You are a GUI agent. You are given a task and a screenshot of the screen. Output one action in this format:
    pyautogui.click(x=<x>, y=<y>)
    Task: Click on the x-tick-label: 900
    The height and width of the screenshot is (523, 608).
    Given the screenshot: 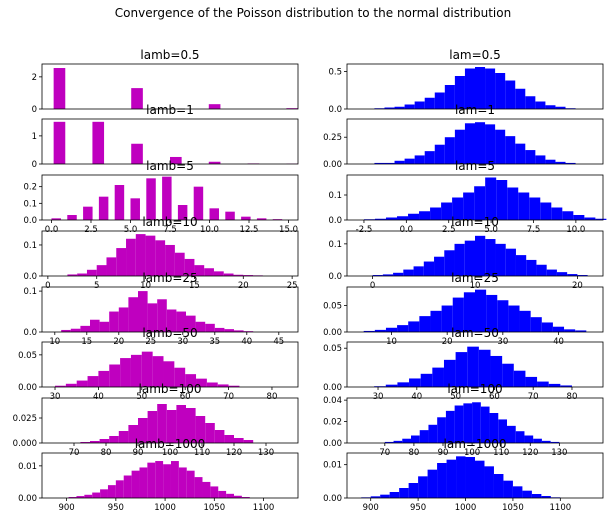 What is the action you would take?
    pyautogui.click(x=66, y=508)
    